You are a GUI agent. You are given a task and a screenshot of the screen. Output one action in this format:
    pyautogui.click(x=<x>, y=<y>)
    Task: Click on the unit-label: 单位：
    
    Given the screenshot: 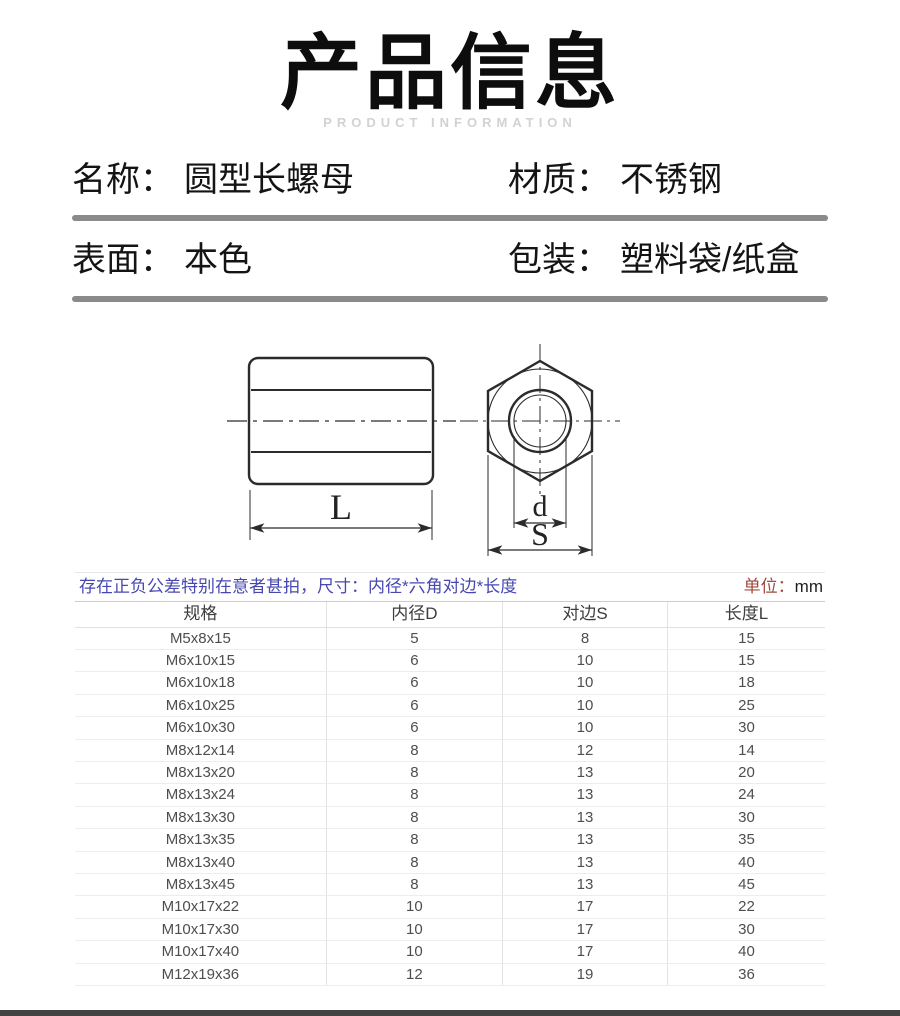 What is the action you would take?
    pyautogui.click(x=769, y=587)
    